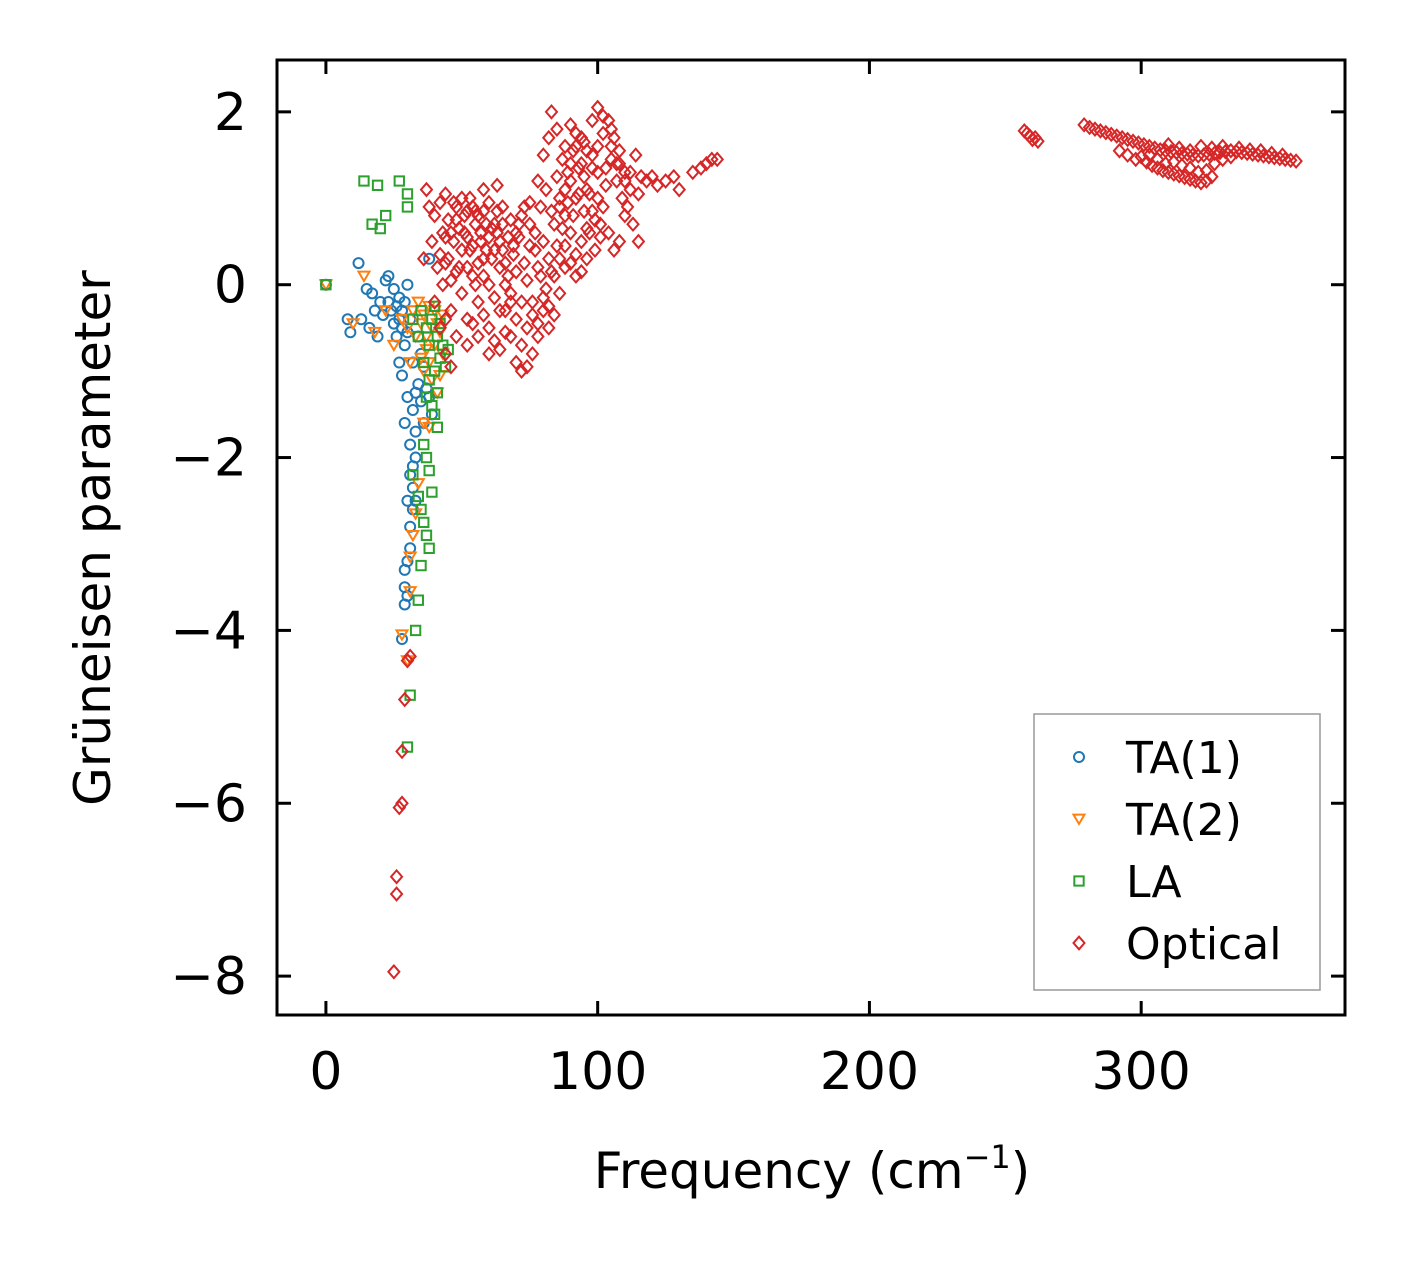  What do you see at coordinates (812, 1169) in the screenshot?
I see `x-axis-title: Frequency (cm−1)` at bounding box center [812, 1169].